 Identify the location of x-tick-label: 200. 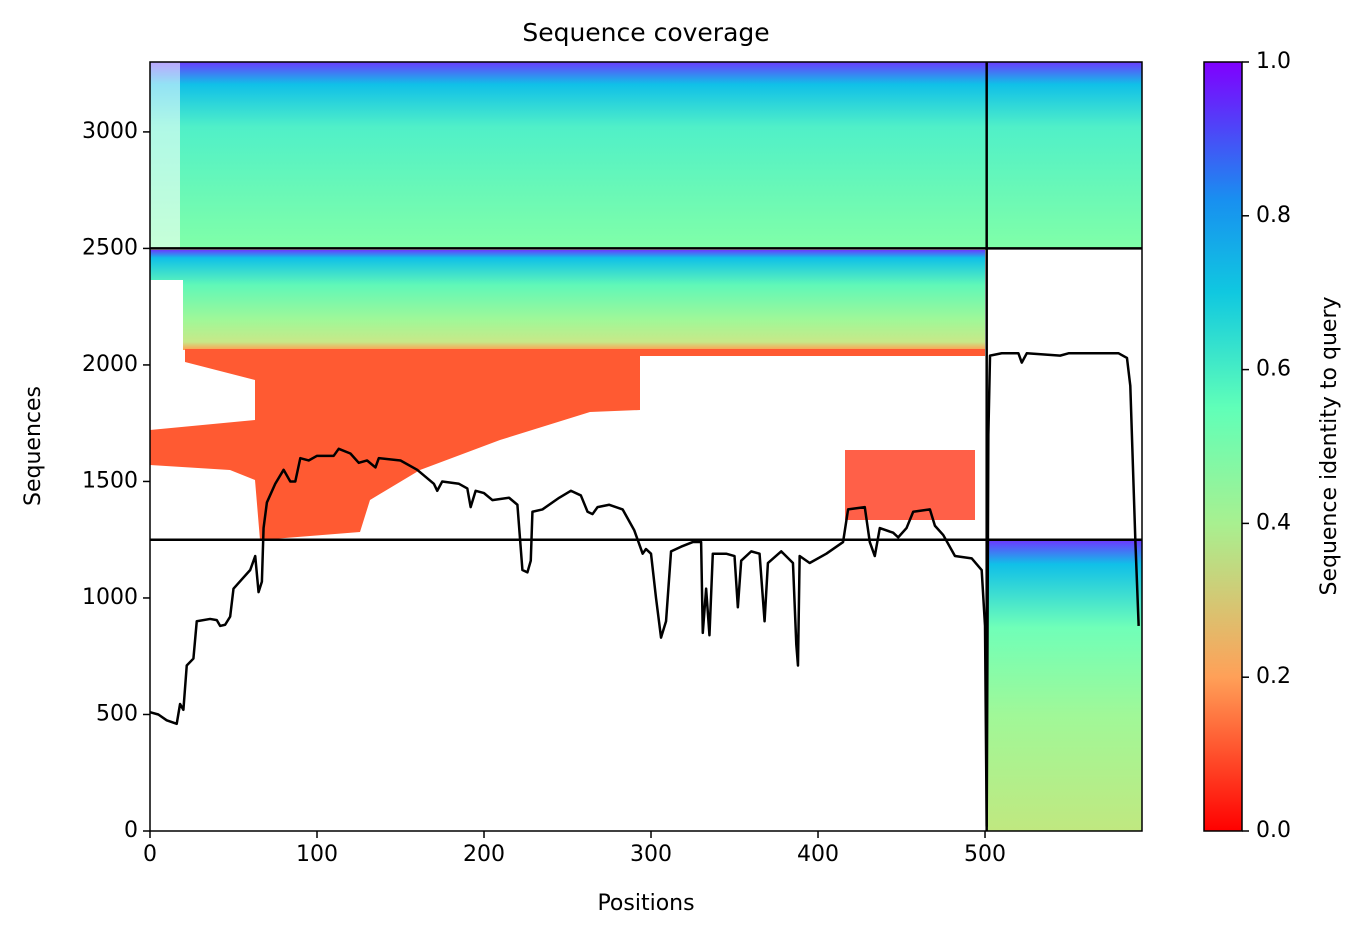
(484, 854).